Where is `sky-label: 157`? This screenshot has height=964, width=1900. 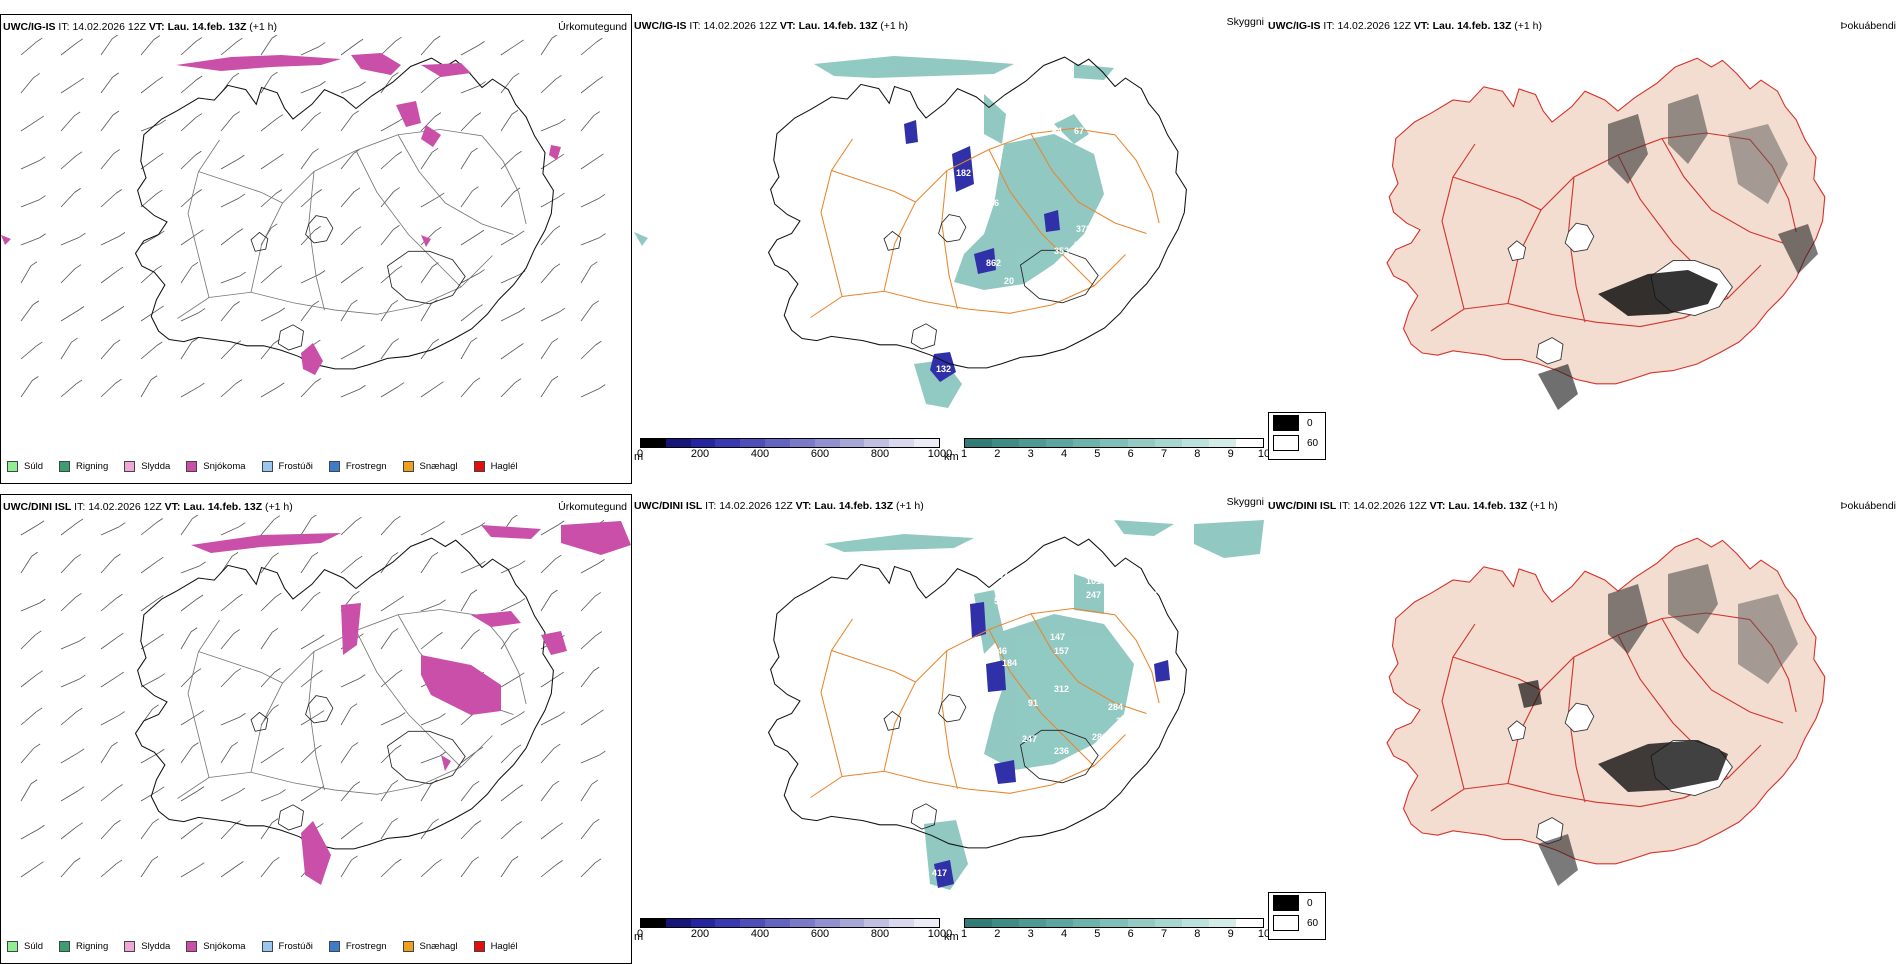
sky-label: 157 is located at coordinates (1061, 651).